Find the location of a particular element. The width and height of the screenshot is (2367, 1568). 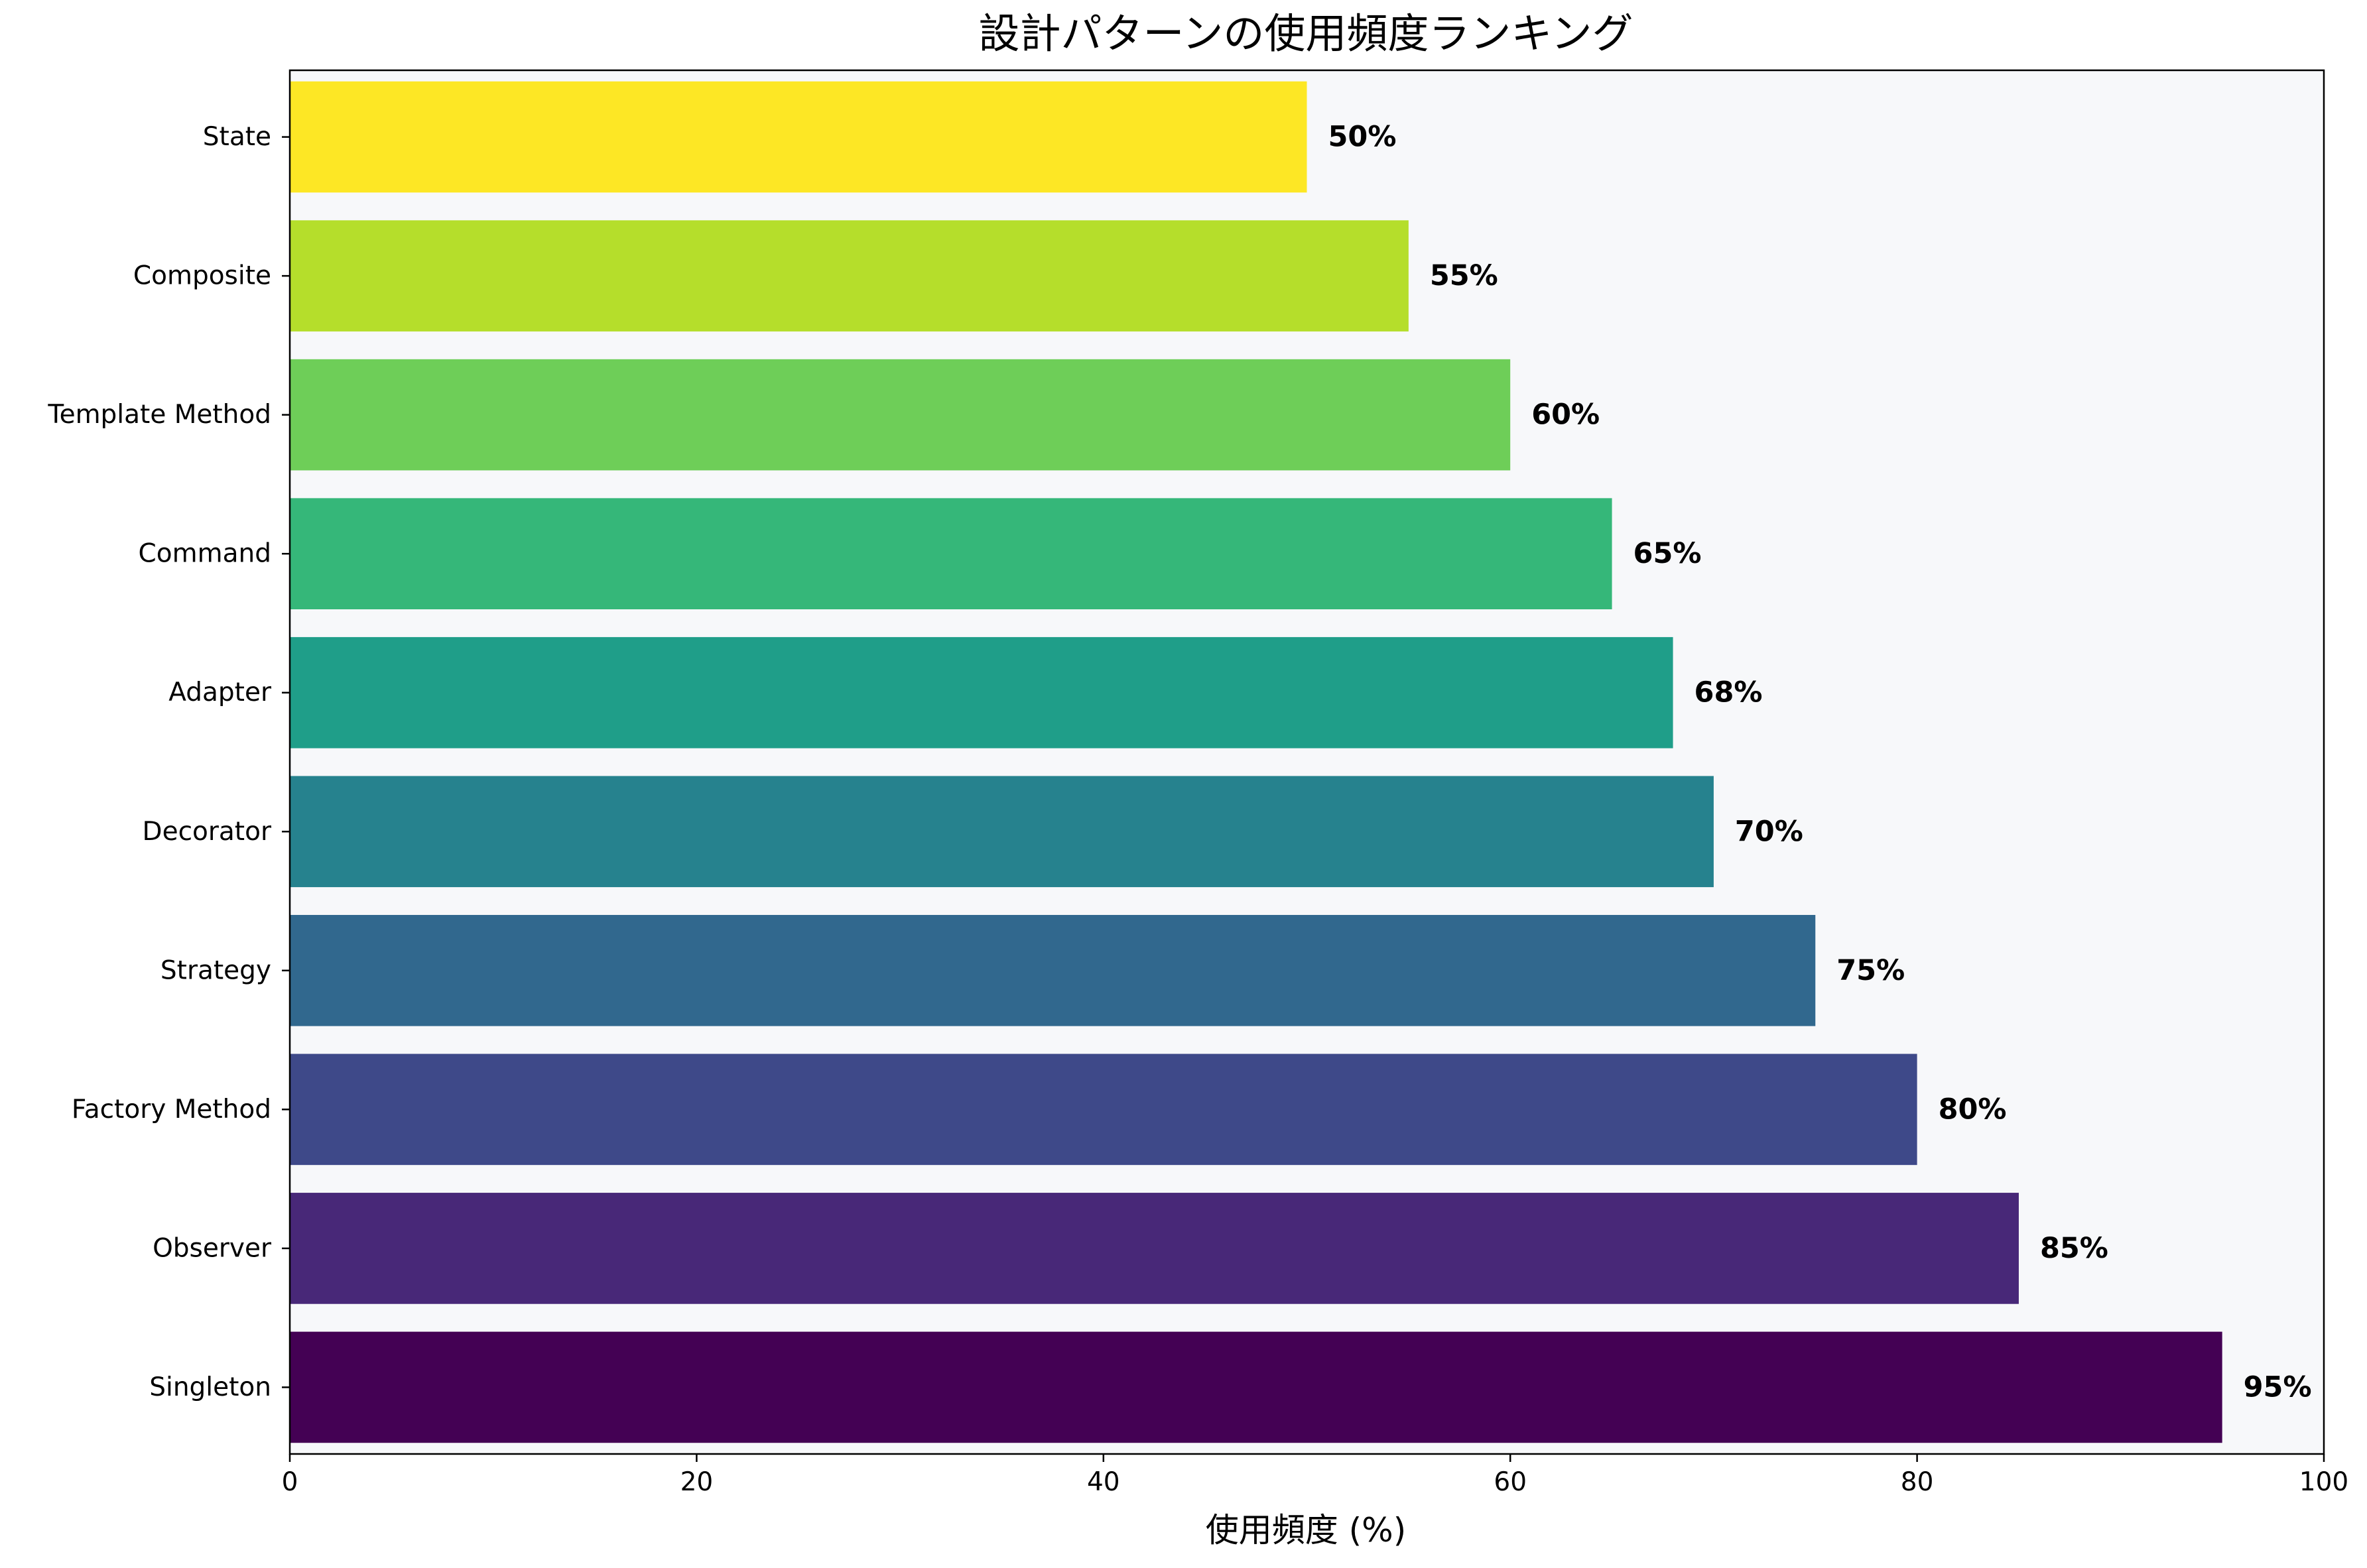

x-tick-label: 0 is located at coordinates (290, 1482).